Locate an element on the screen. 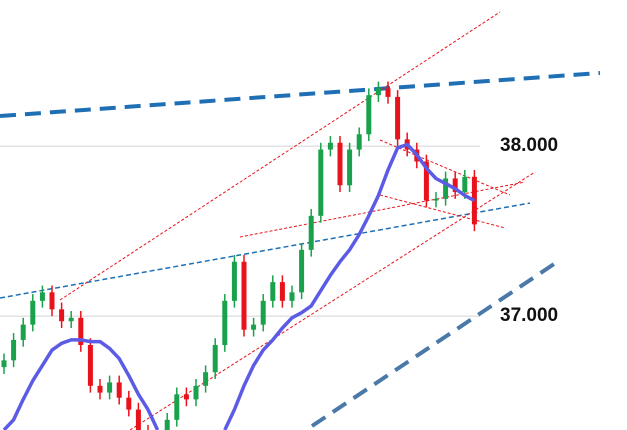 The image size is (627, 430). y-tick-label: 38.000 is located at coordinates (529, 145).